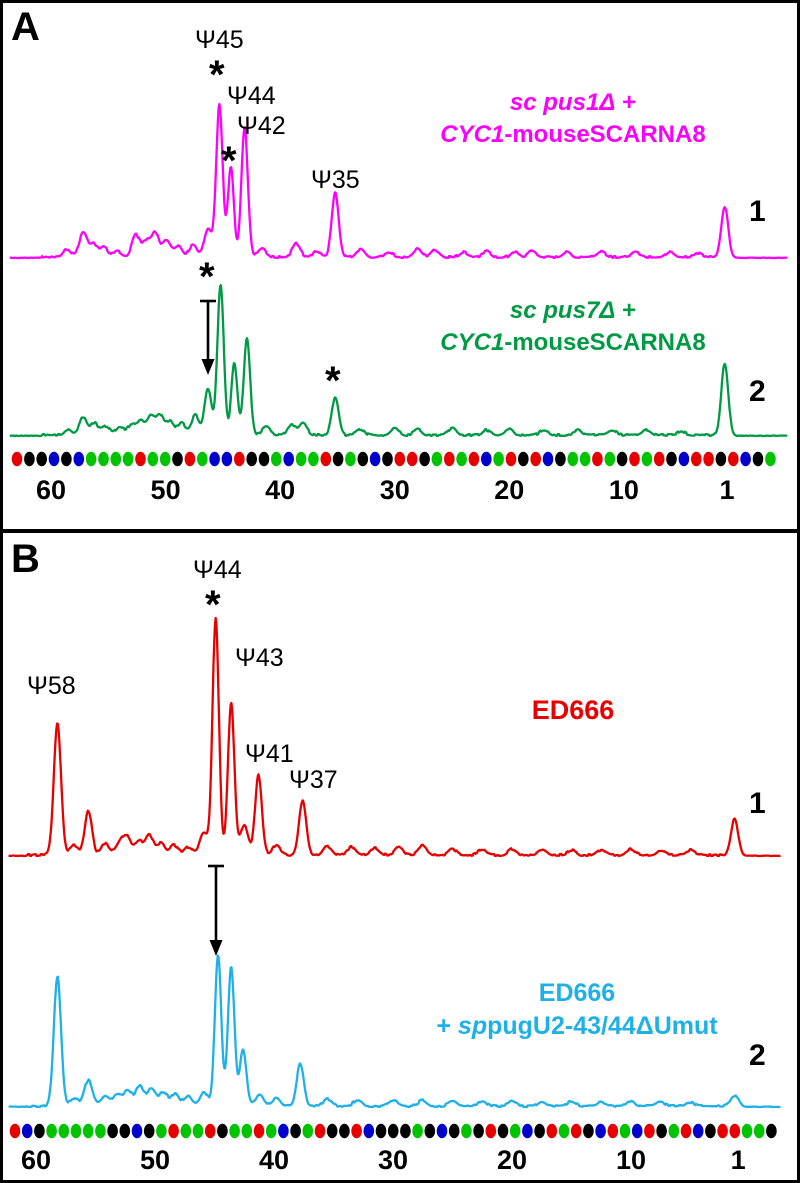 This screenshot has width=800, height=1183. Describe the element at coordinates (757, 211) in the screenshot. I see `trace-number-a1: 1` at that location.